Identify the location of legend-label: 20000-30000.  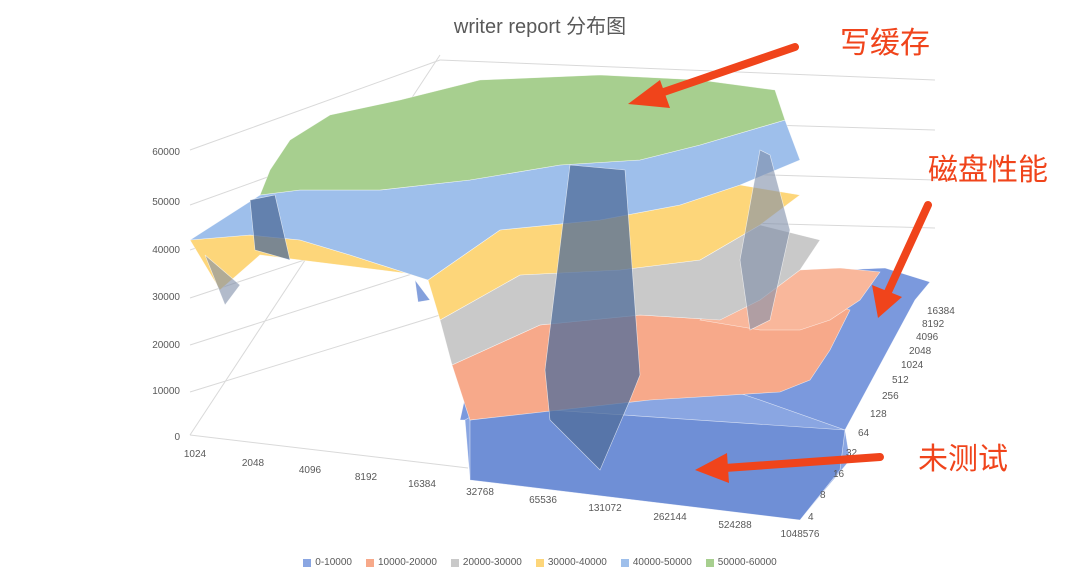
(492, 562).